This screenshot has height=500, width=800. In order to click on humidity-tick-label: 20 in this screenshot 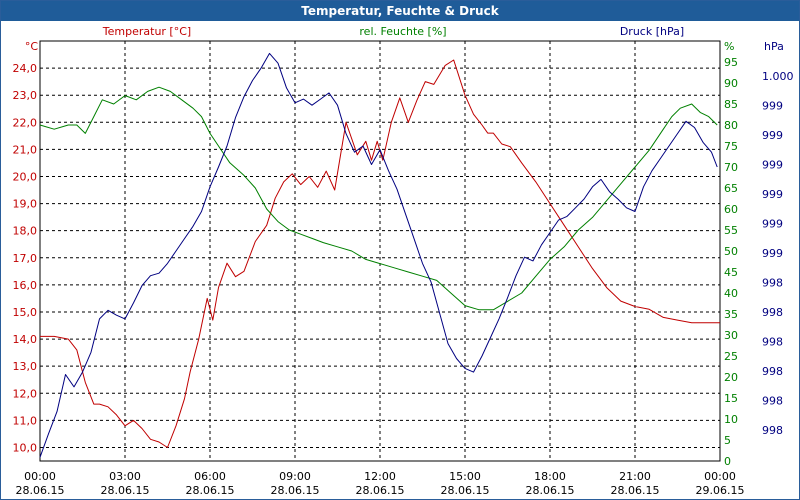, I will do `click(731, 377)`.